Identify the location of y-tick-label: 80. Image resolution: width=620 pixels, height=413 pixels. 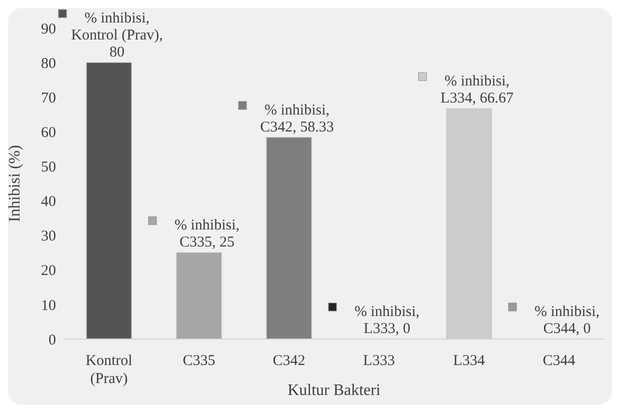
(48, 64).